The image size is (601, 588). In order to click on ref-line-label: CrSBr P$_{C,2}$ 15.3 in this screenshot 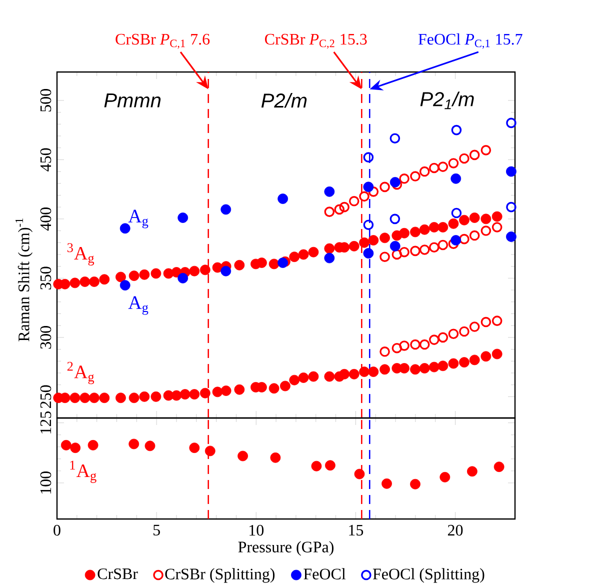, I will do `click(316, 41)`.